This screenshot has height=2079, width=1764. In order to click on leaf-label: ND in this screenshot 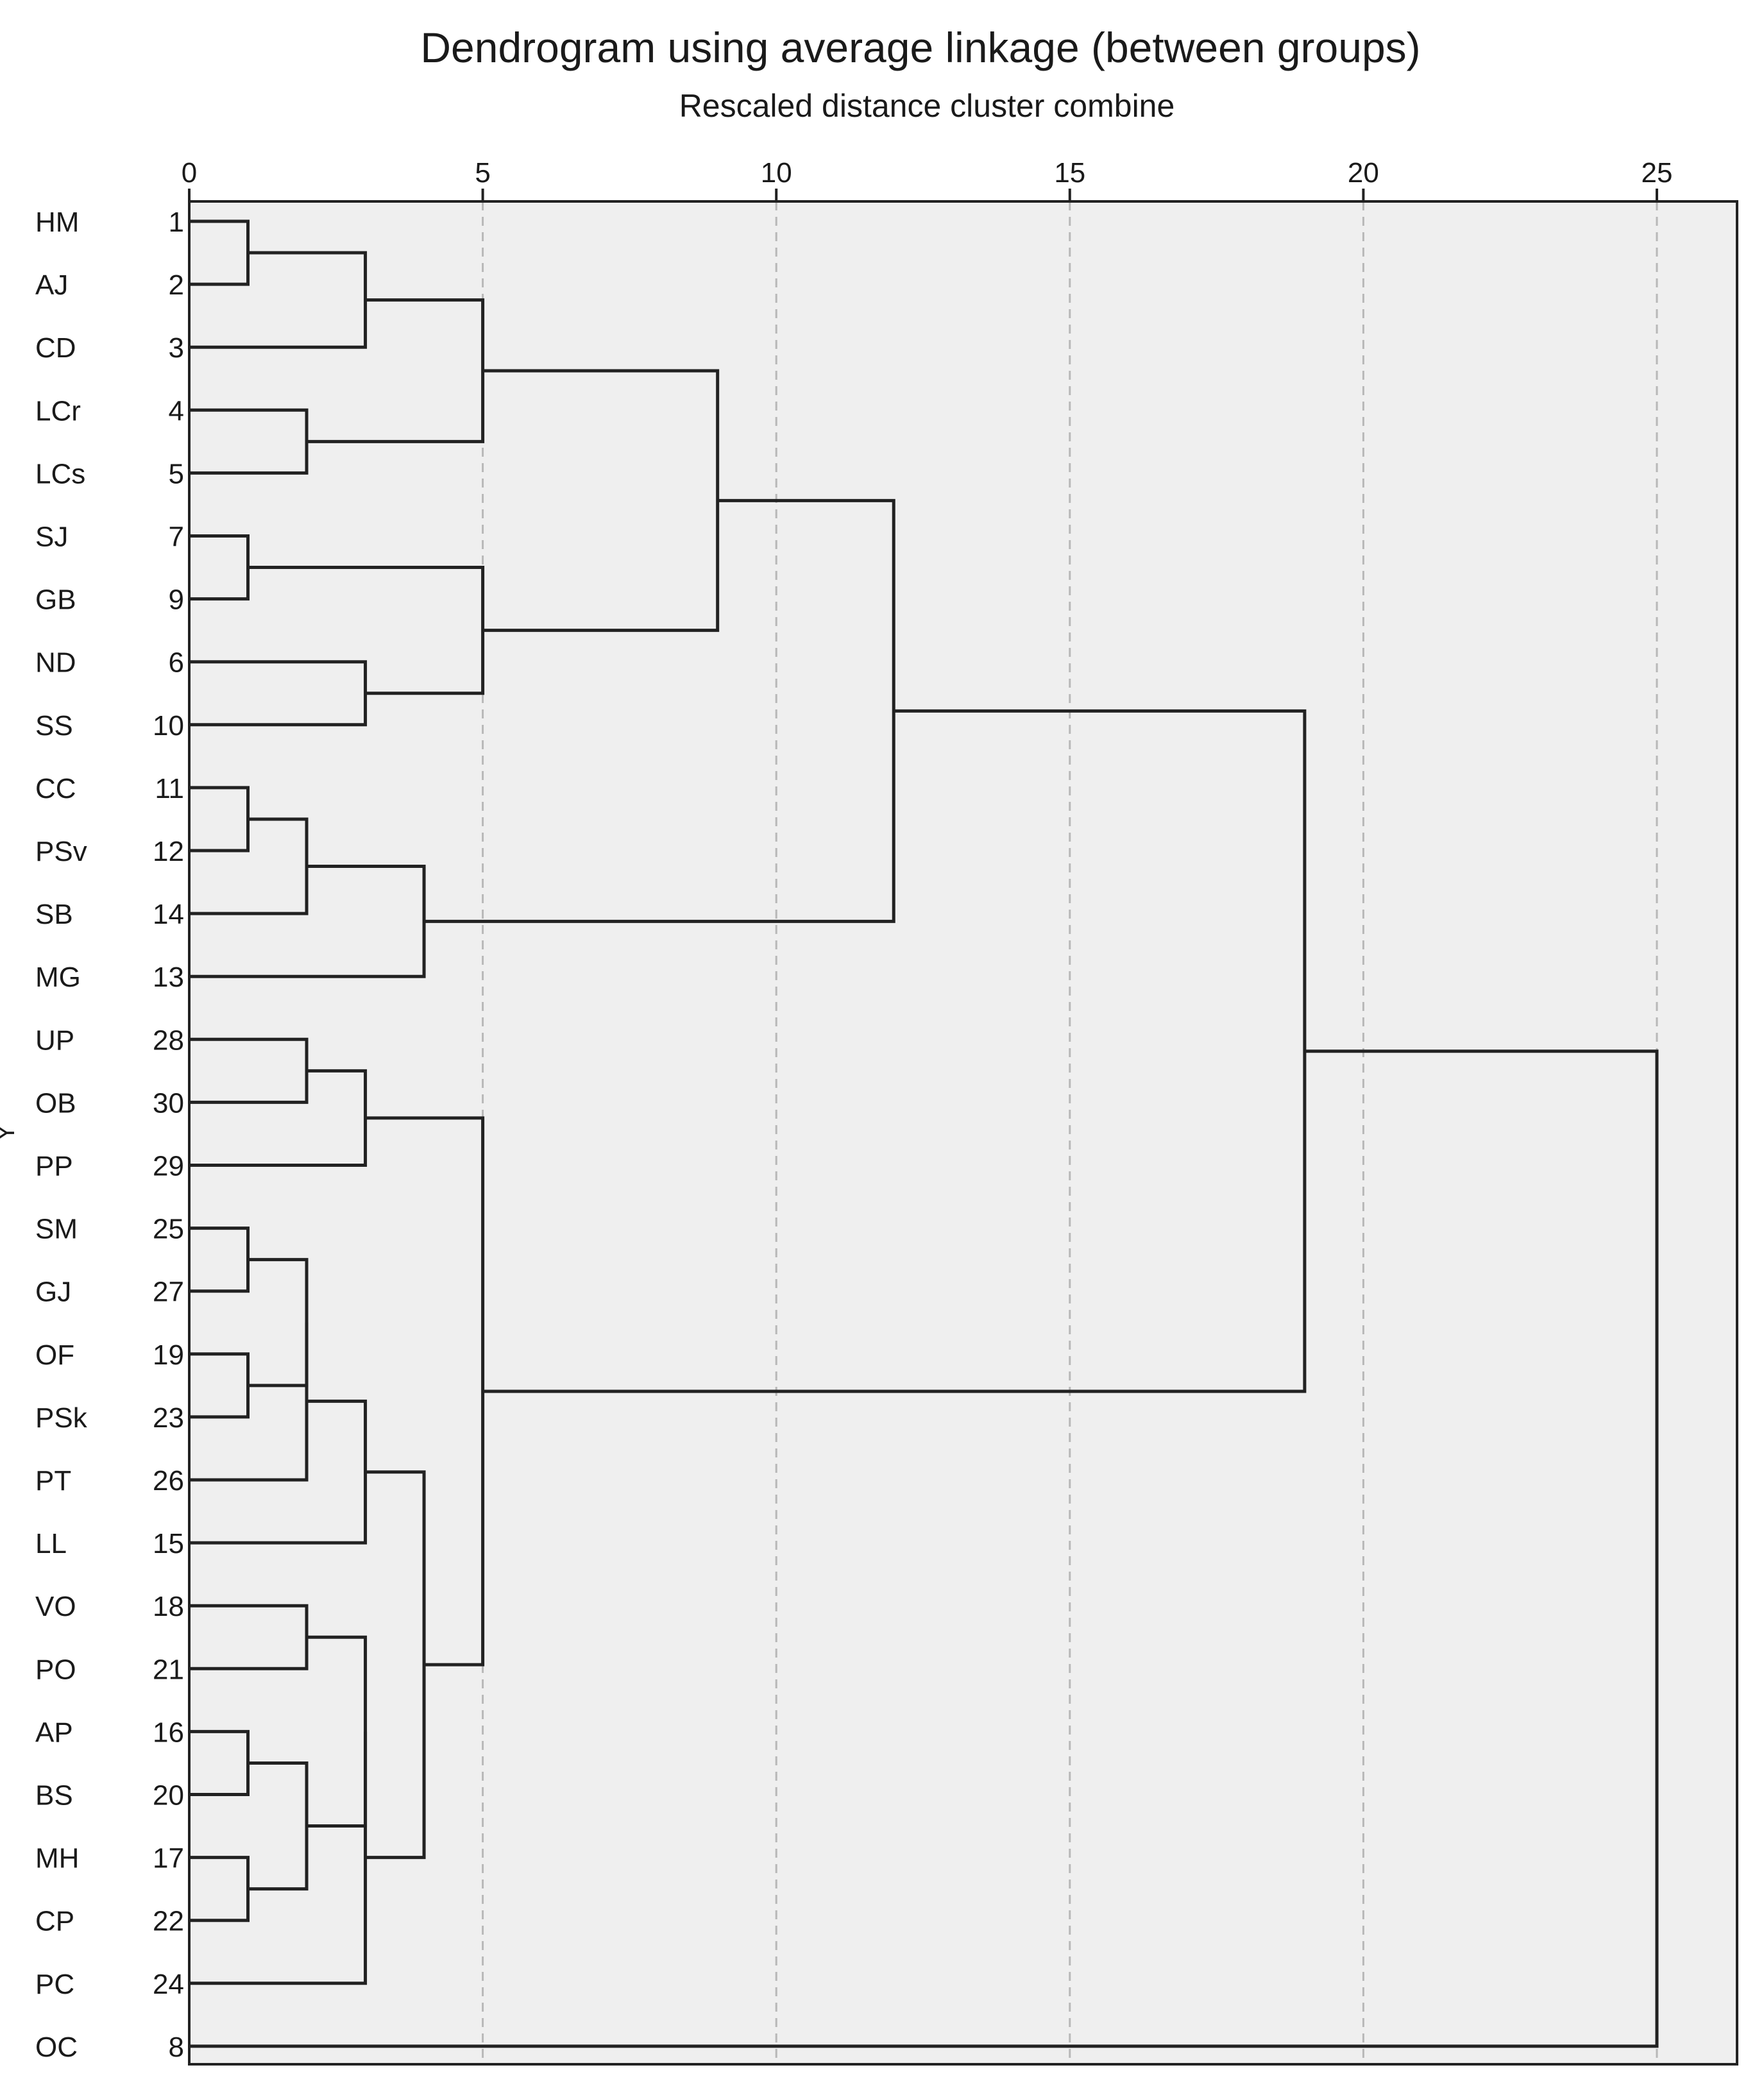, I will do `click(55, 663)`.